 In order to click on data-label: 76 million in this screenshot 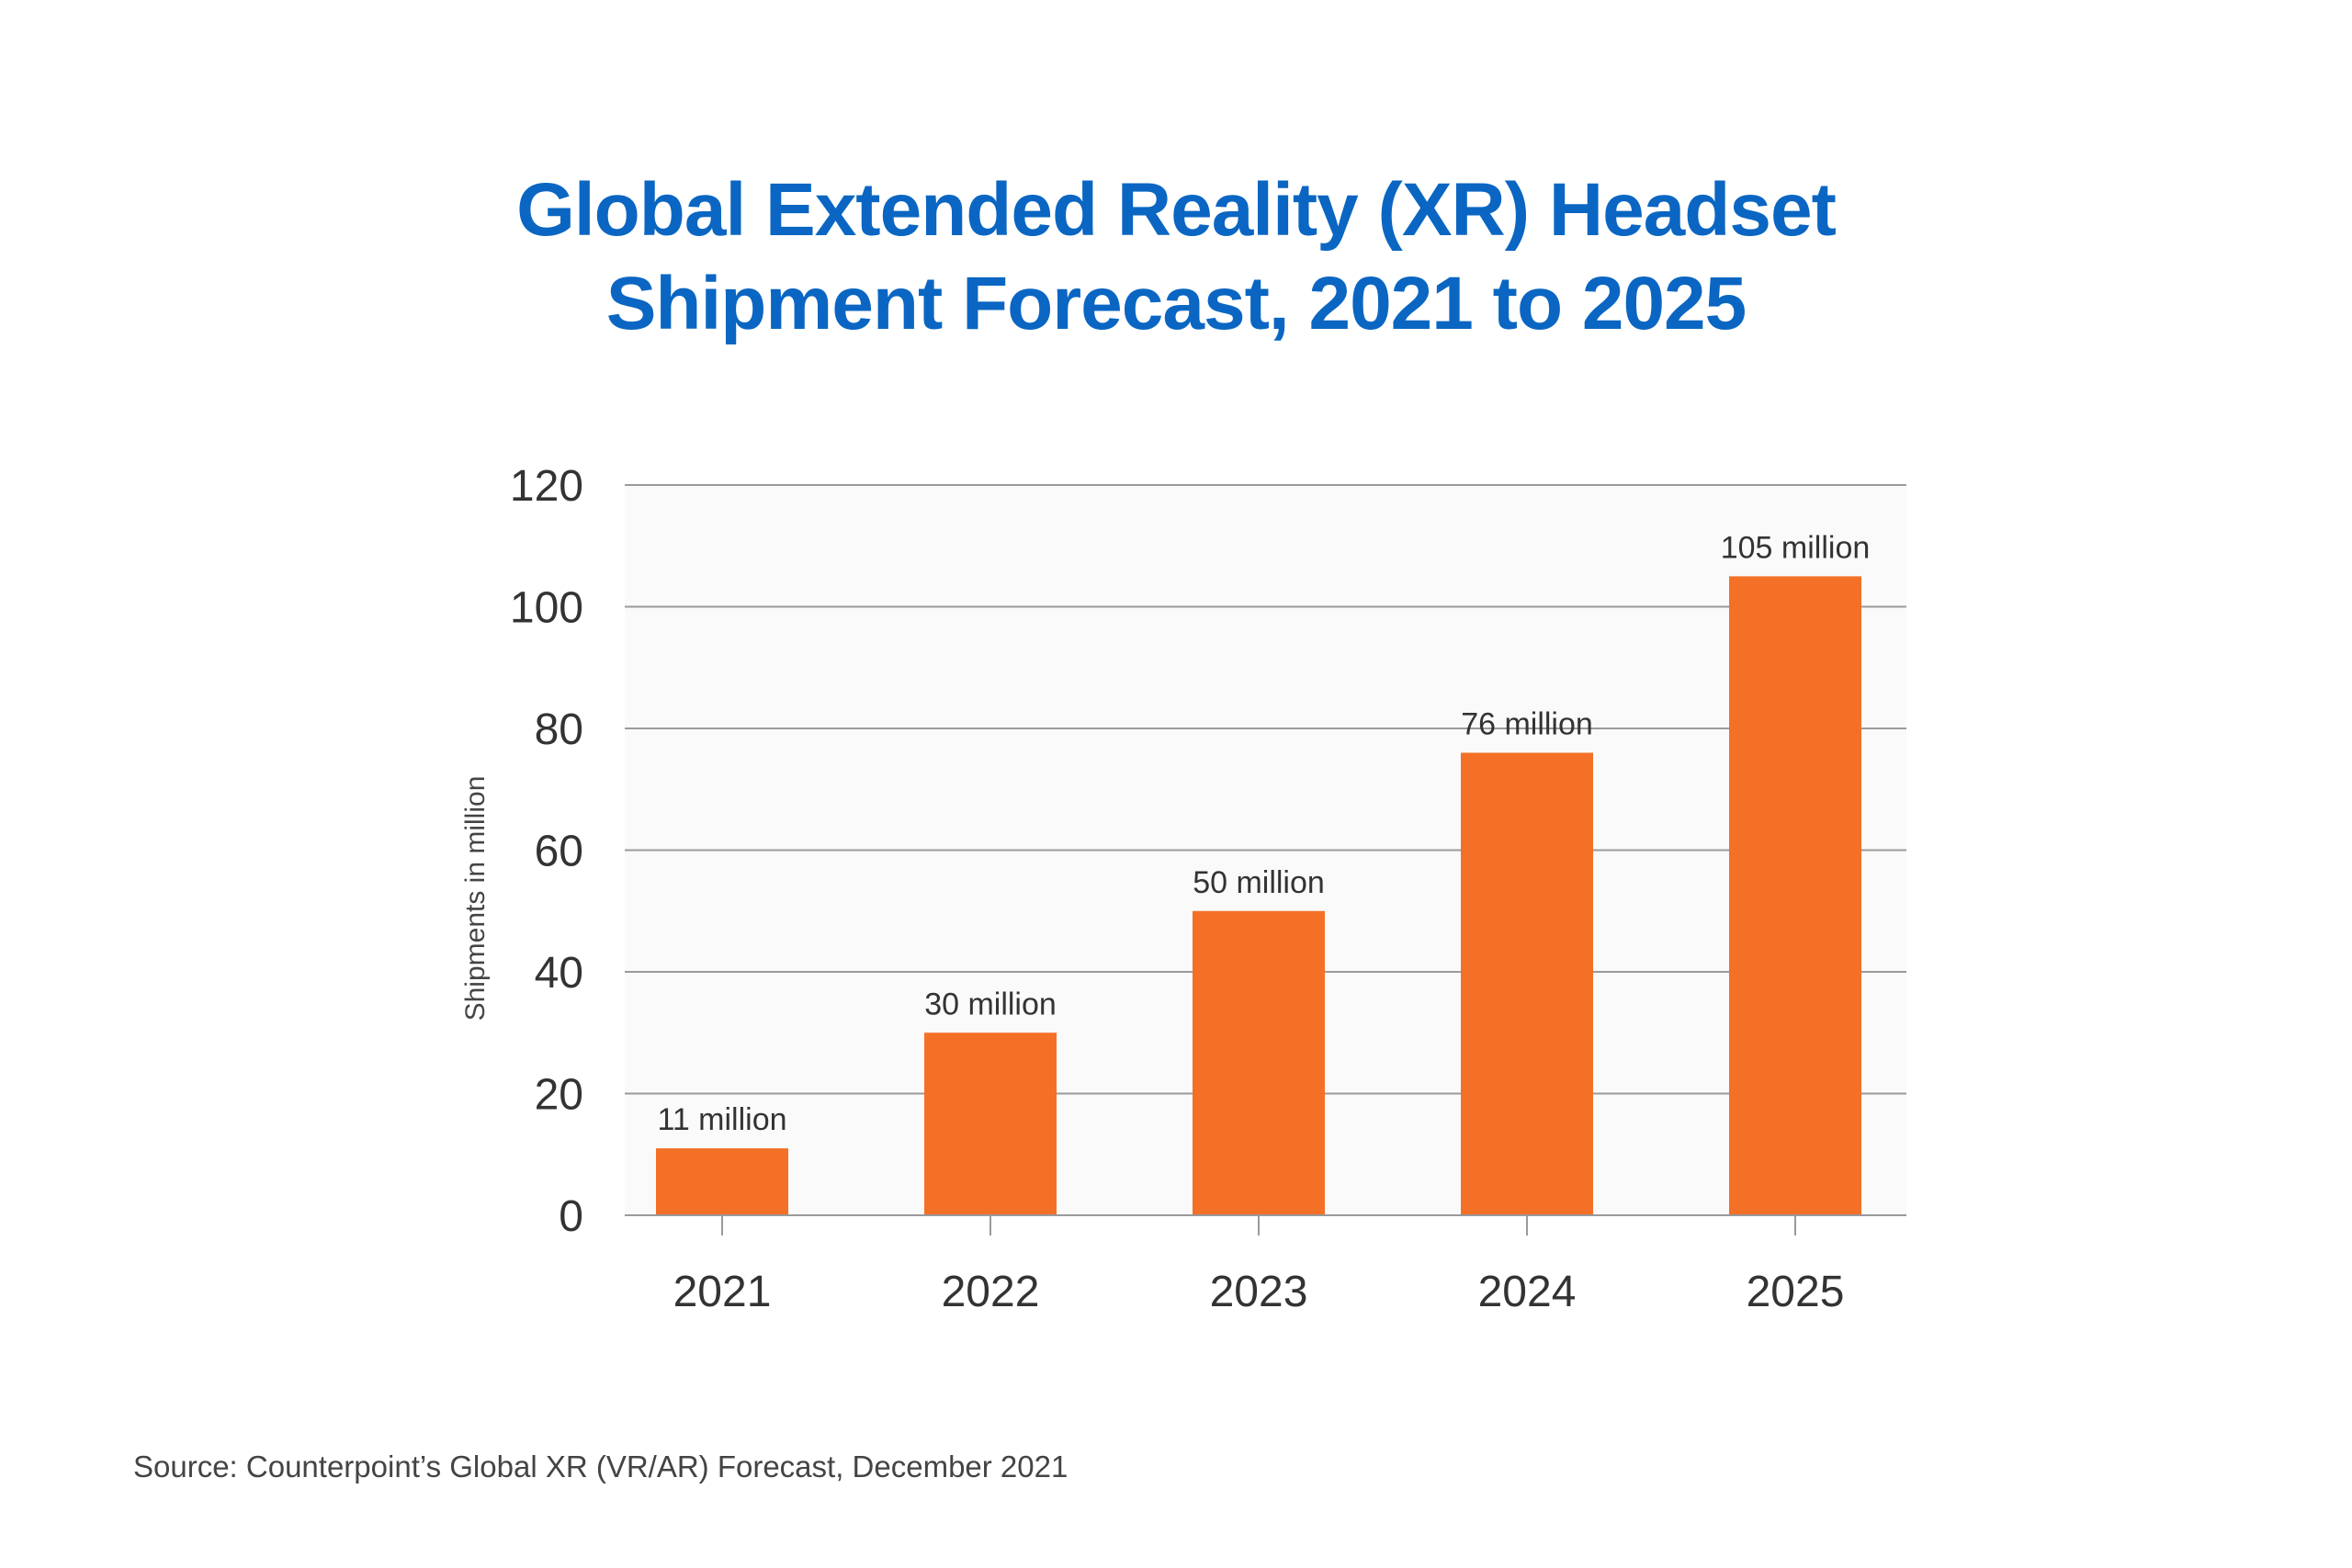, I will do `click(1527, 724)`.